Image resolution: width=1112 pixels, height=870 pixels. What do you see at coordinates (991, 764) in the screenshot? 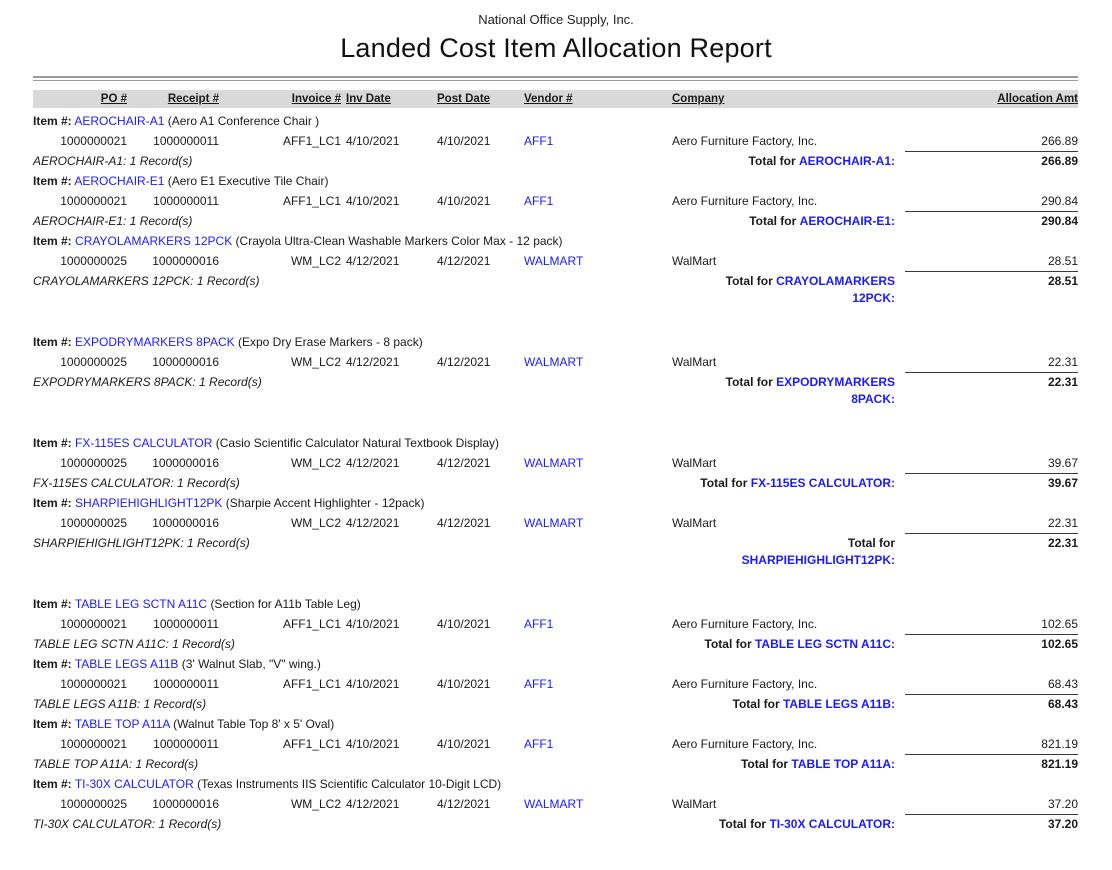
I see `total-amount: 821.19` at bounding box center [991, 764].